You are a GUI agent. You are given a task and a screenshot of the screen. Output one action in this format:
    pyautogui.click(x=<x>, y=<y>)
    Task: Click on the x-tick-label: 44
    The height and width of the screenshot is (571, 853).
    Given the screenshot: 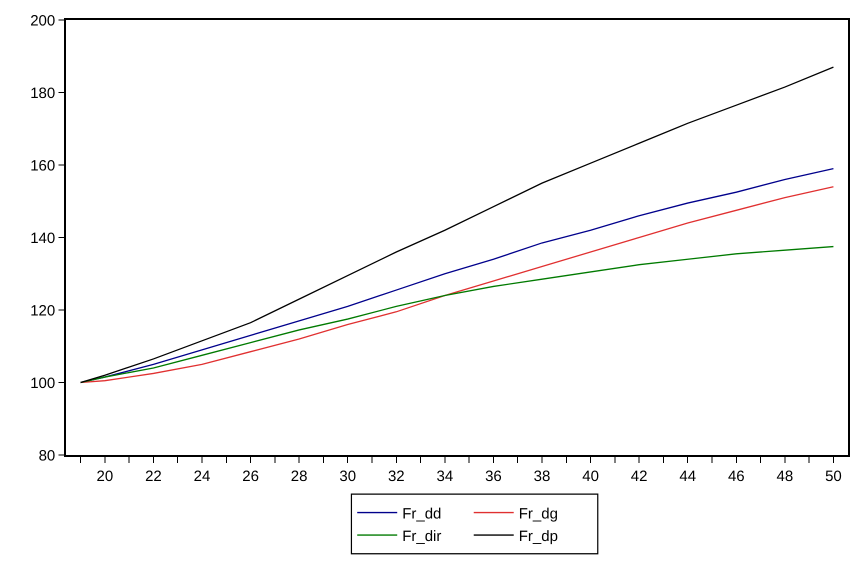 What is the action you would take?
    pyautogui.click(x=687, y=476)
    